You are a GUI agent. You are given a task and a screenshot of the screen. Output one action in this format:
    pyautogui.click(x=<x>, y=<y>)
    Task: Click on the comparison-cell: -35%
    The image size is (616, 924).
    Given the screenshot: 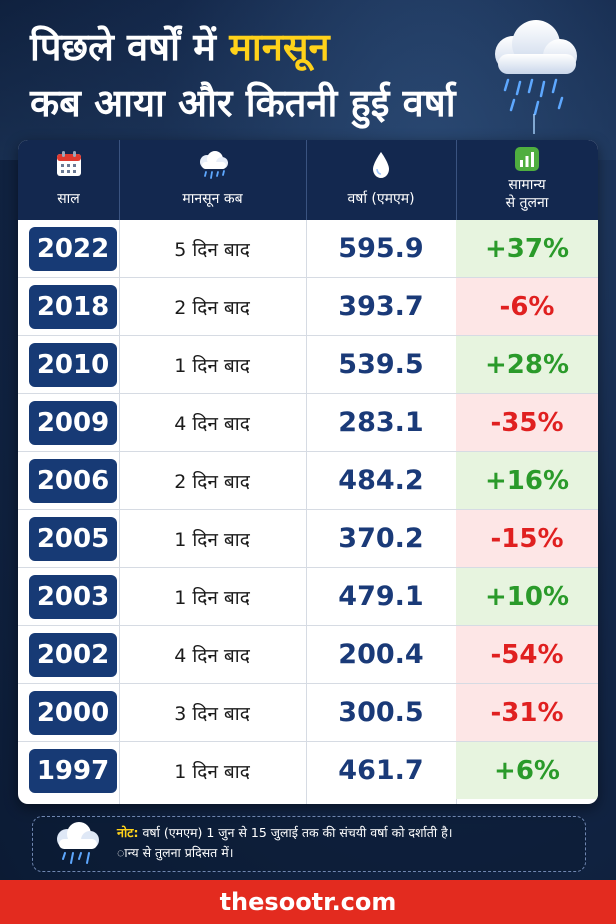 What is the action you would take?
    pyautogui.click(x=527, y=422)
    